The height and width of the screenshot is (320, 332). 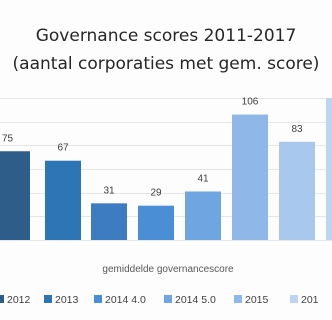 I want to click on data-label: 106, so click(x=250, y=102).